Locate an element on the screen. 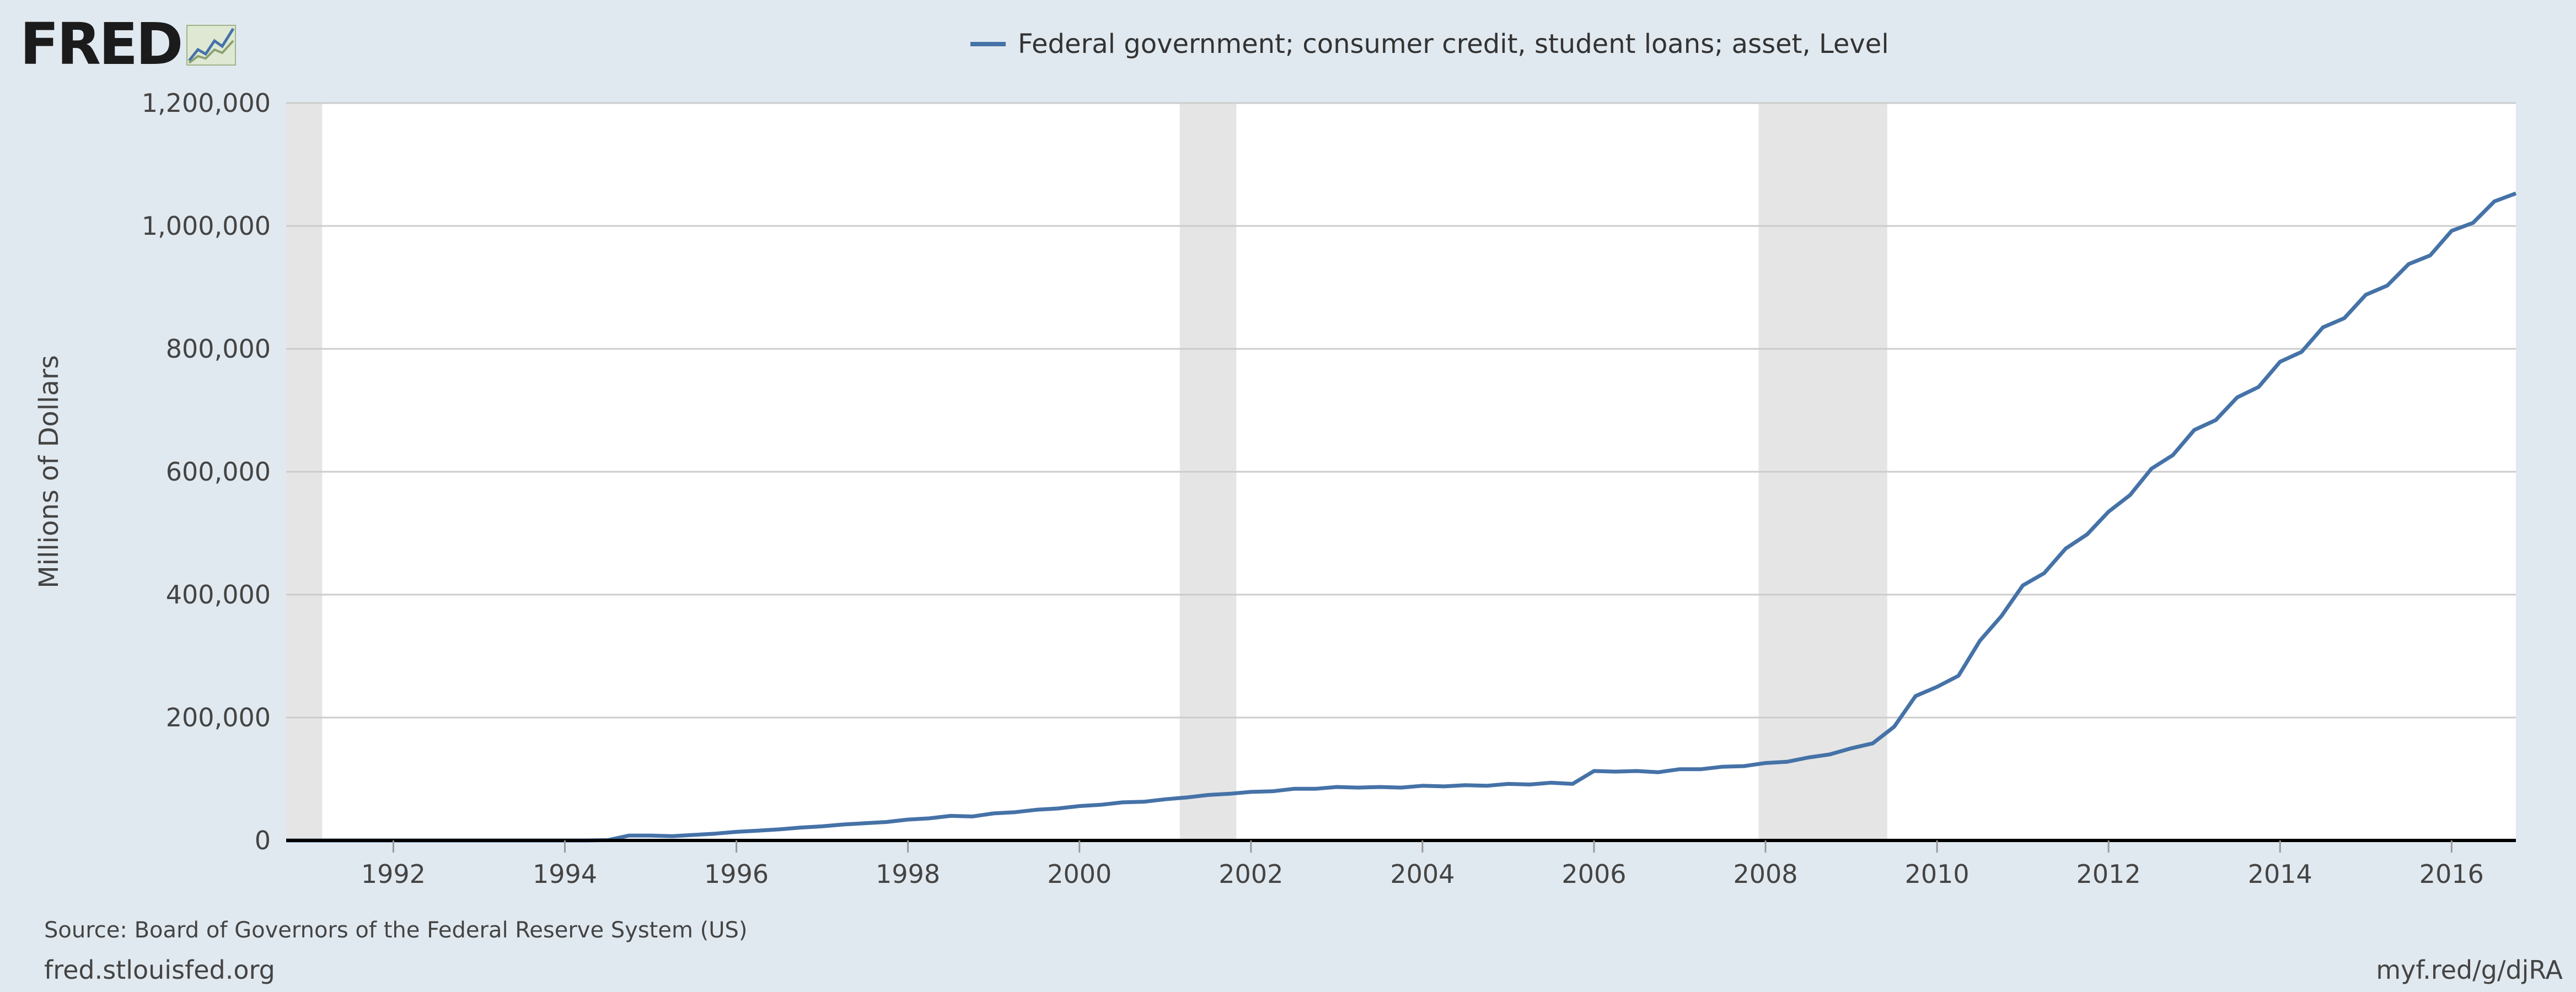 The width and height of the screenshot is (2576, 992). x-tick-label: 2006 is located at coordinates (1593, 874).